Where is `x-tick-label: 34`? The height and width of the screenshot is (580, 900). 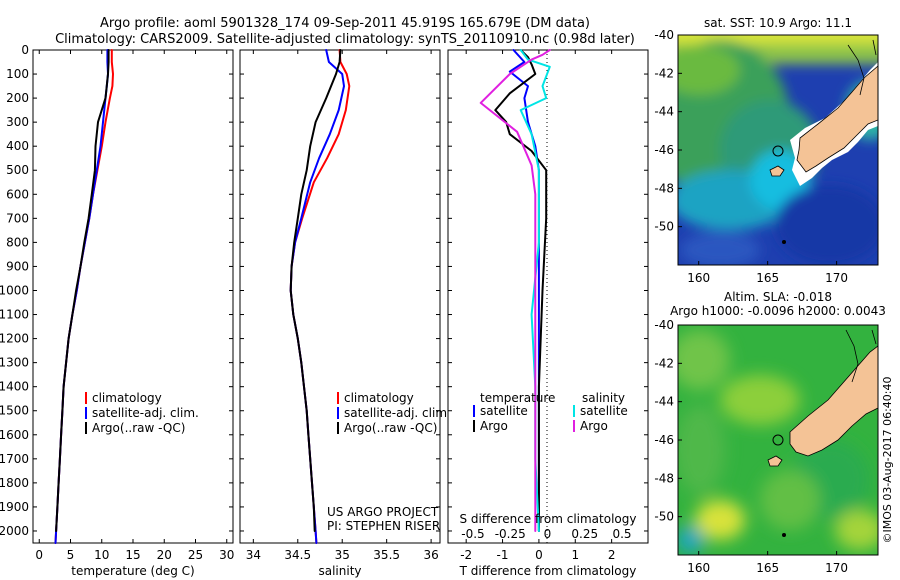
x-tick-label: 34 is located at coordinates (253, 555).